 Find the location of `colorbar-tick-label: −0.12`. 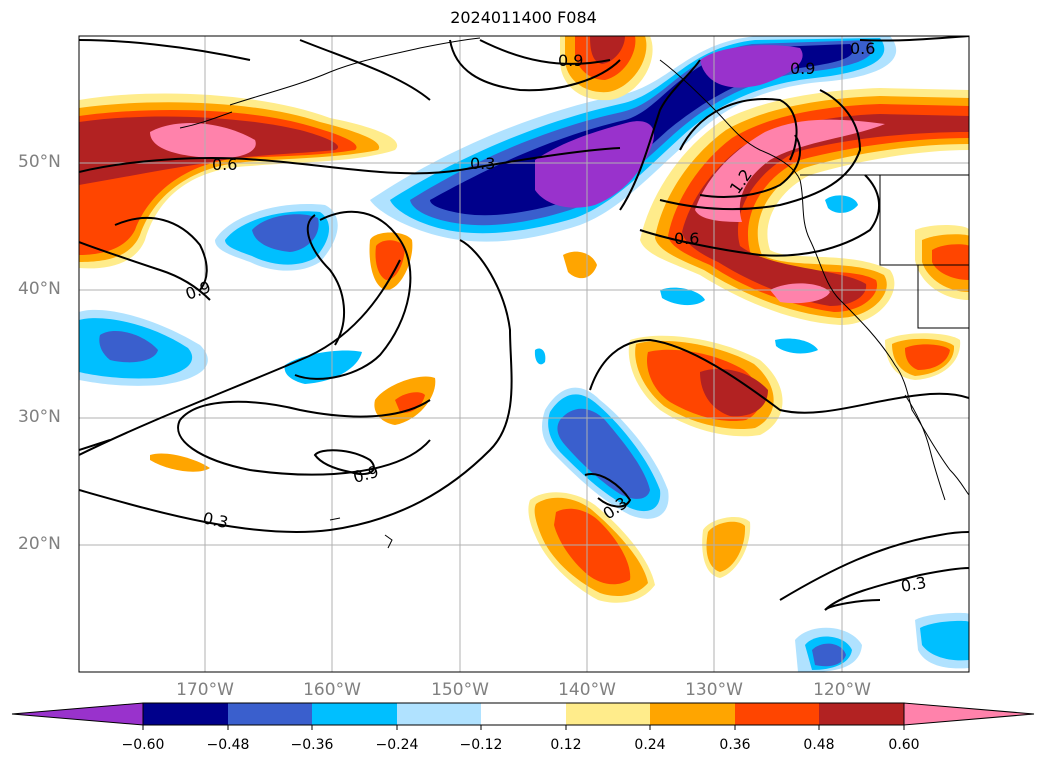

colorbar-tick-label: −0.12 is located at coordinates (481, 745).